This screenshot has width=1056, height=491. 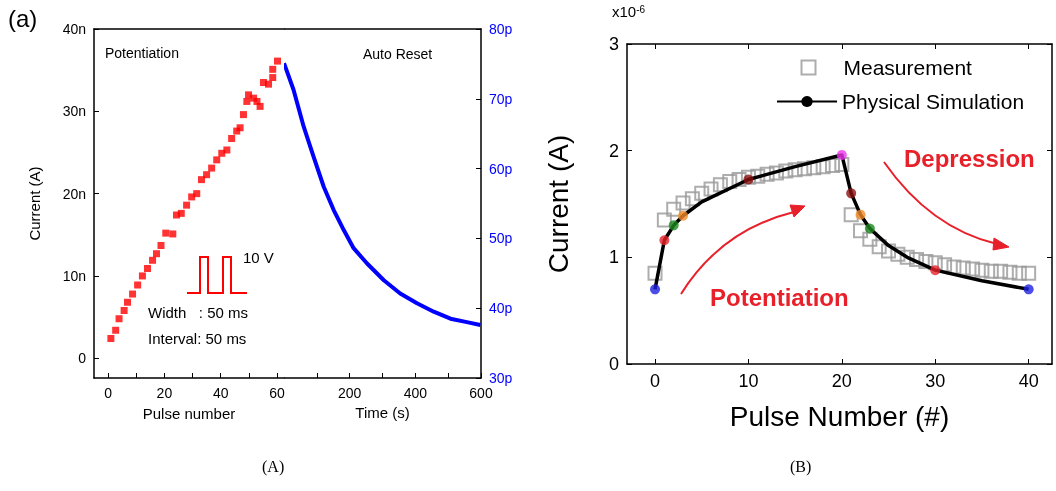 What do you see at coordinates (613, 150) in the screenshot?
I see `y-tick-label: 2` at bounding box center [613, 150].